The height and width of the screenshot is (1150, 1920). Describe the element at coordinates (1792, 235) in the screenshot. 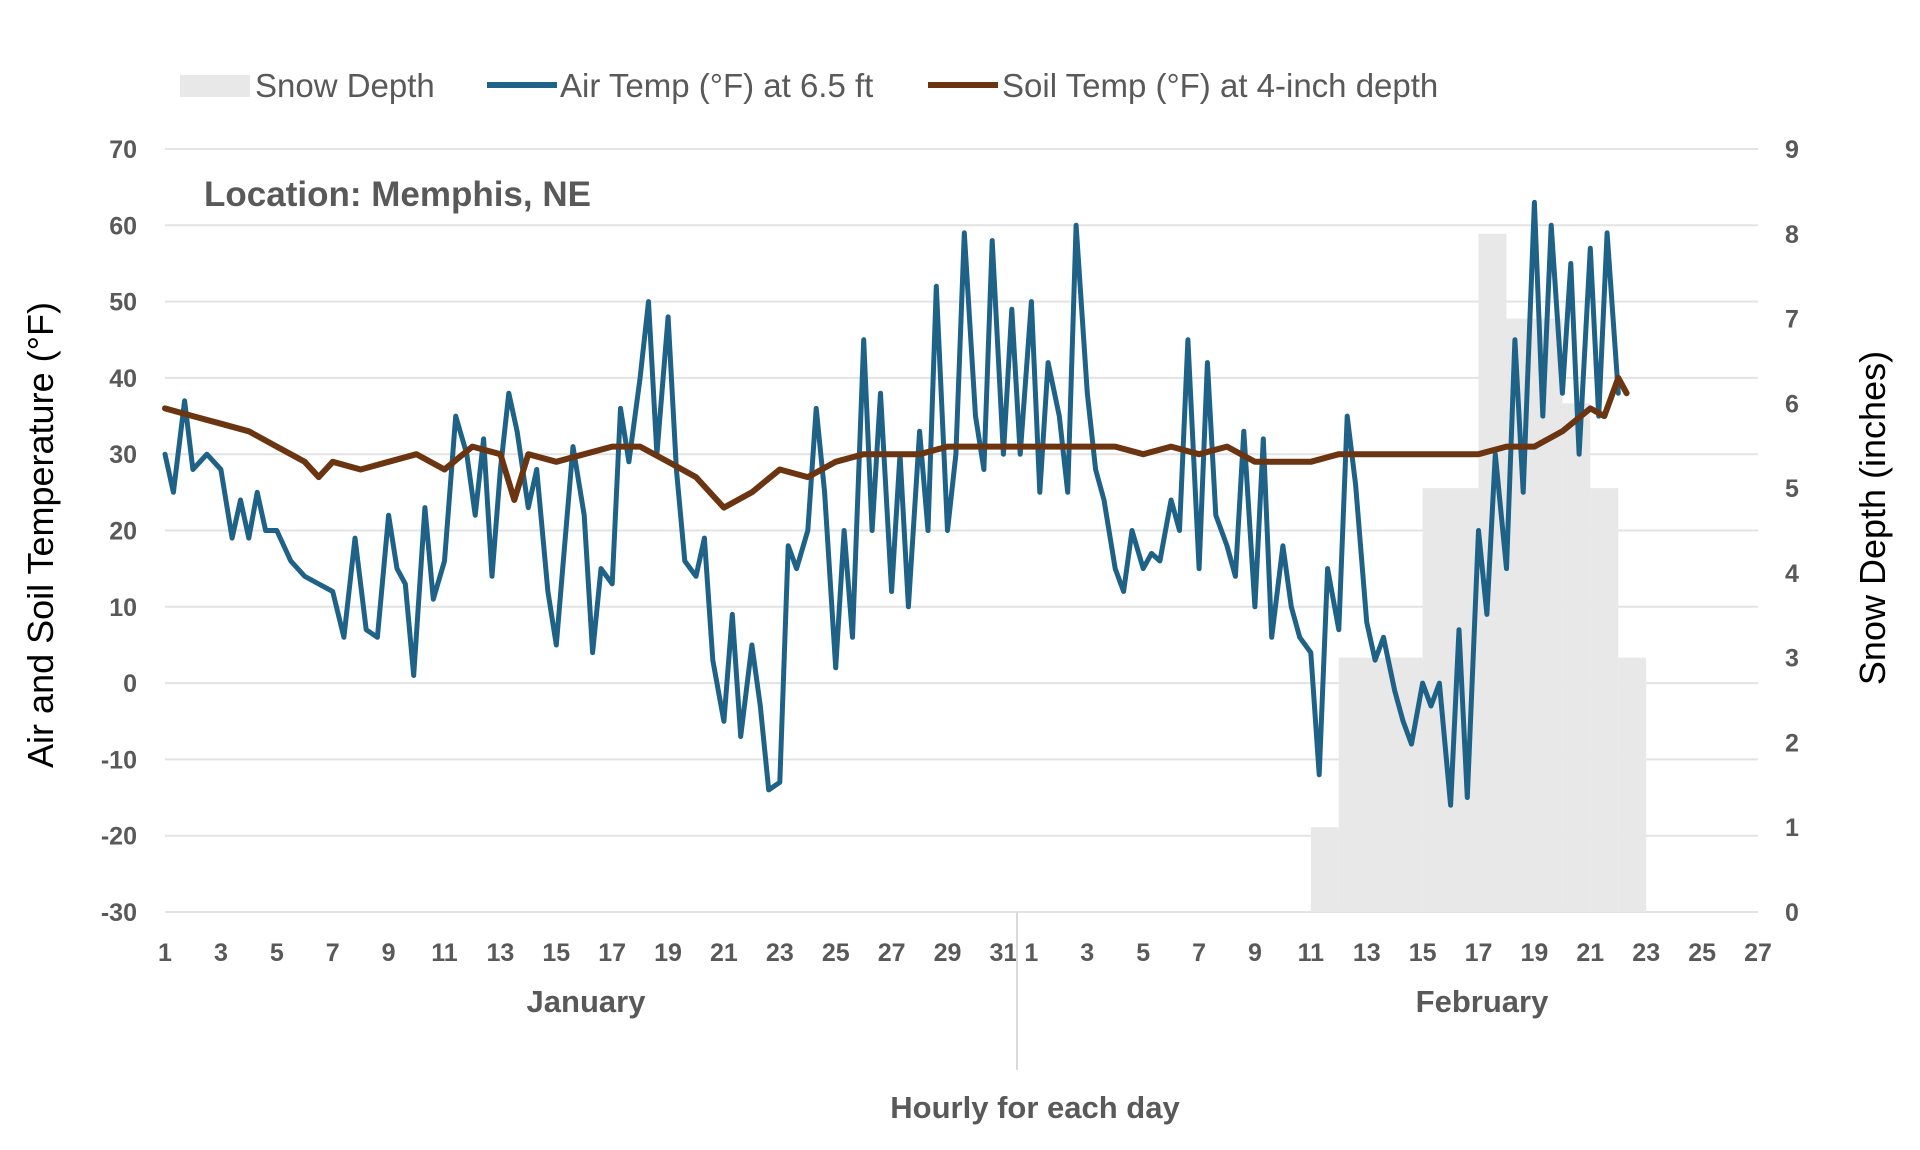

I see `y-right-tick-label: 8` at that location.